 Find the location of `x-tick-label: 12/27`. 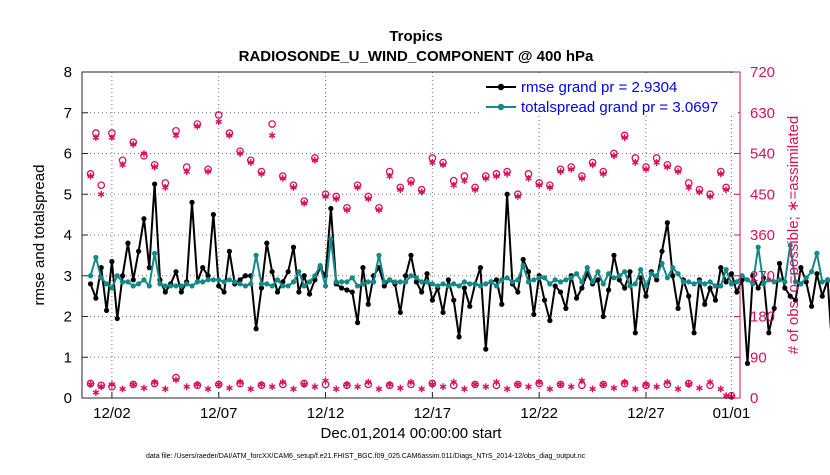

x-tick-label: 12/27 is located at coordinates (646, 413).